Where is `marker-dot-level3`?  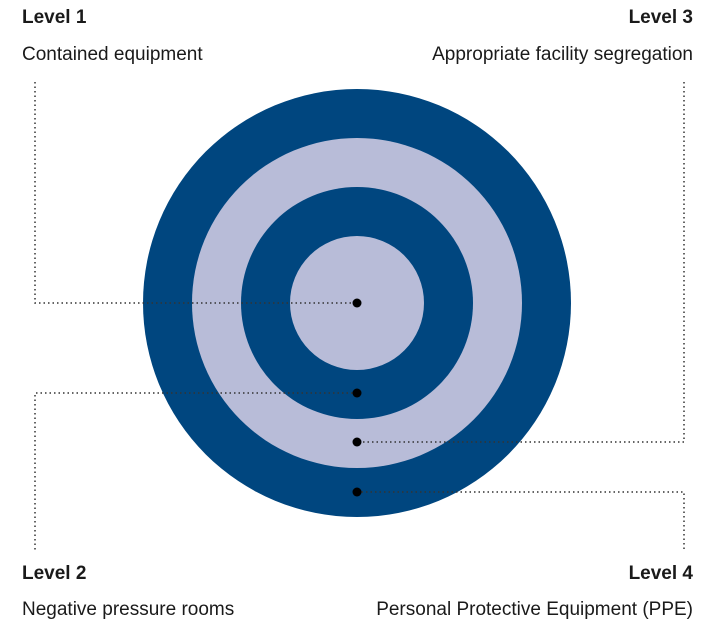
marker-dot-level3 is located at coordinates (357, 442).